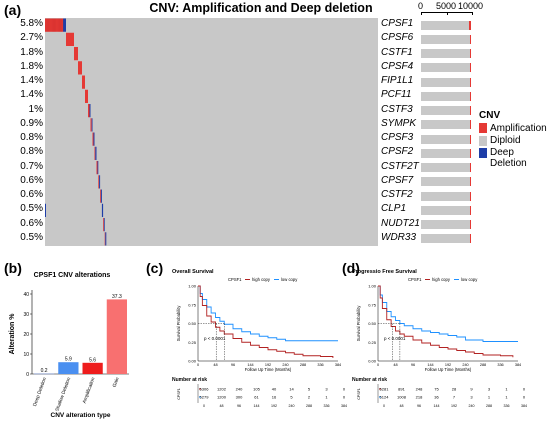  What do you see at coordinates (397, 52) in the screenshot?
I see `gene-label: CSTF1` at bounding box center [397, 52].